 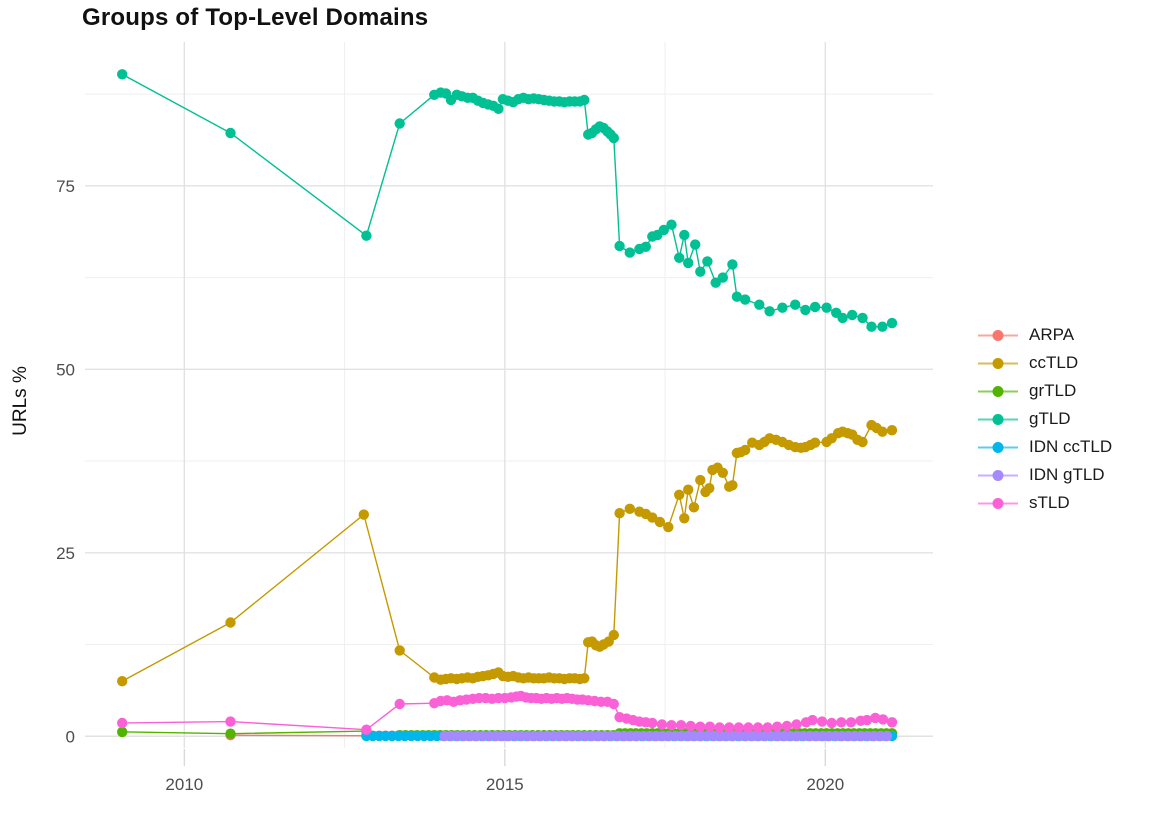 I want to click on series-idn-gtld, so click(x=666, y=736).